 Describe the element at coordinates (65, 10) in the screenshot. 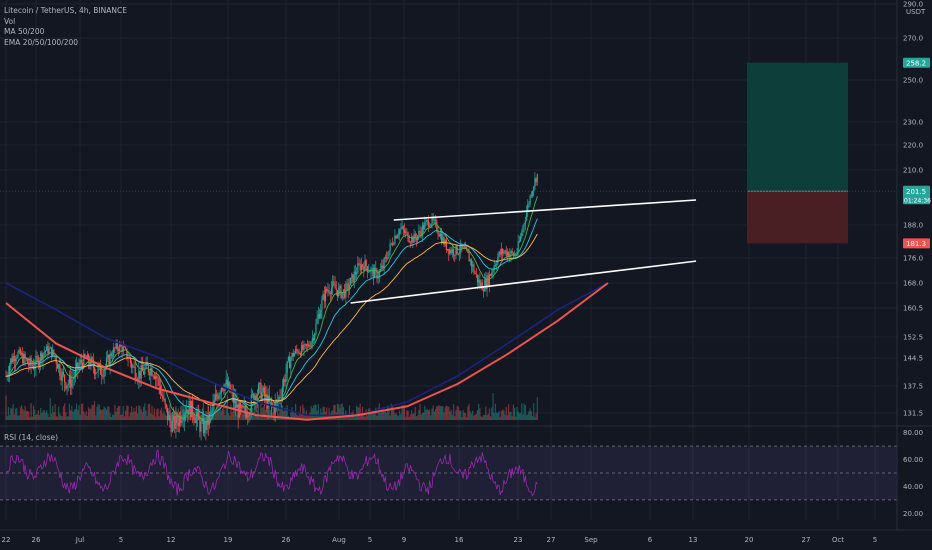

I see `symbol-title: Litecoin / TetherUS, 4h, BINANCE` at that location.